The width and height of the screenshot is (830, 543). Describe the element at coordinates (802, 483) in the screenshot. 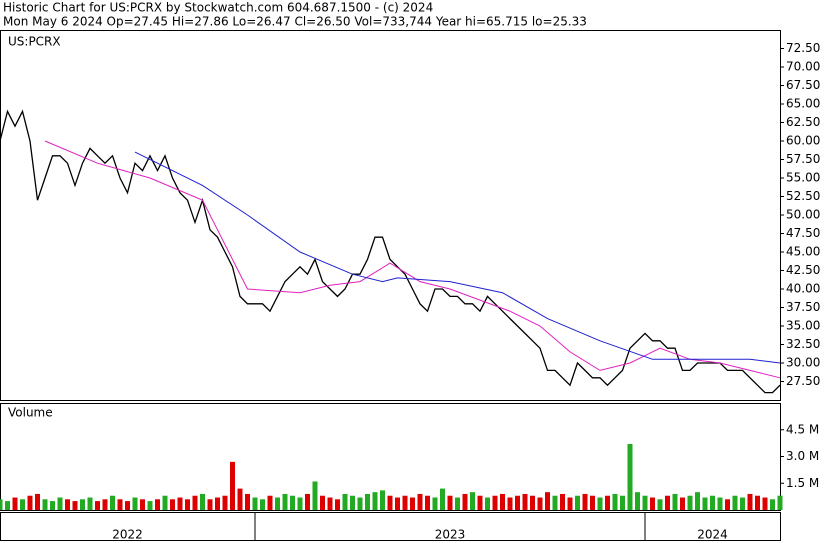

I see `volume-tick-label: 1.5 M` at that location.